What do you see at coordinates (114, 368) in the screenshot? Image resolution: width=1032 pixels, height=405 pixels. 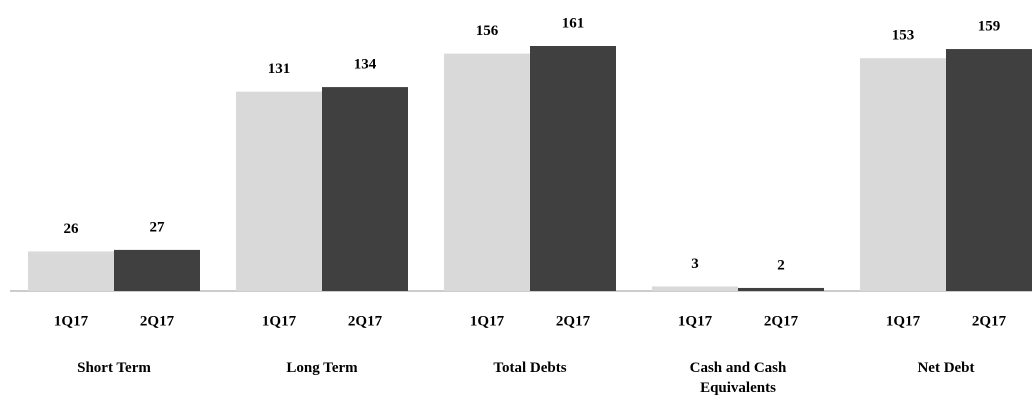 I see `group-label: Short Term` at bounding box center [114, 368].